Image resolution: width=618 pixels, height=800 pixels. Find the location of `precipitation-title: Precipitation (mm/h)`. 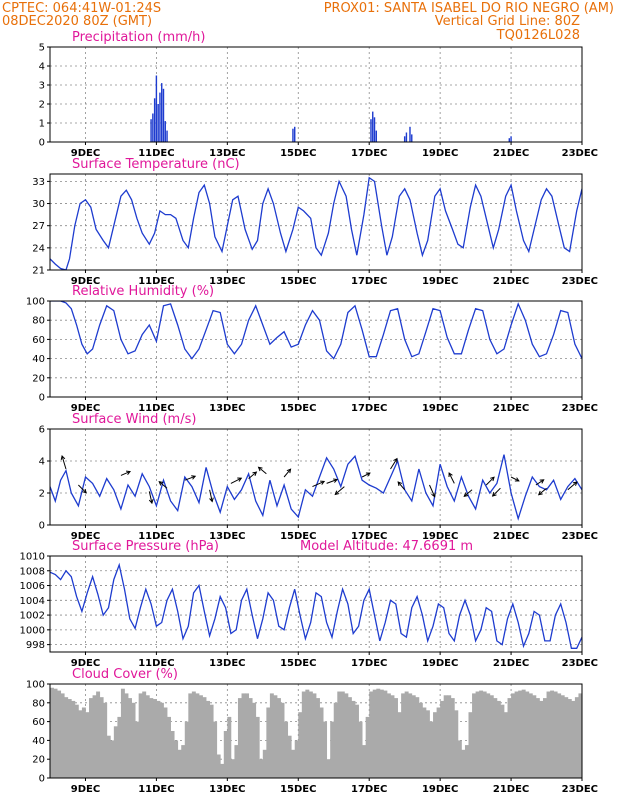

precipitation-title: Precipitation (mm/h) is located at coordinates (138, 37).